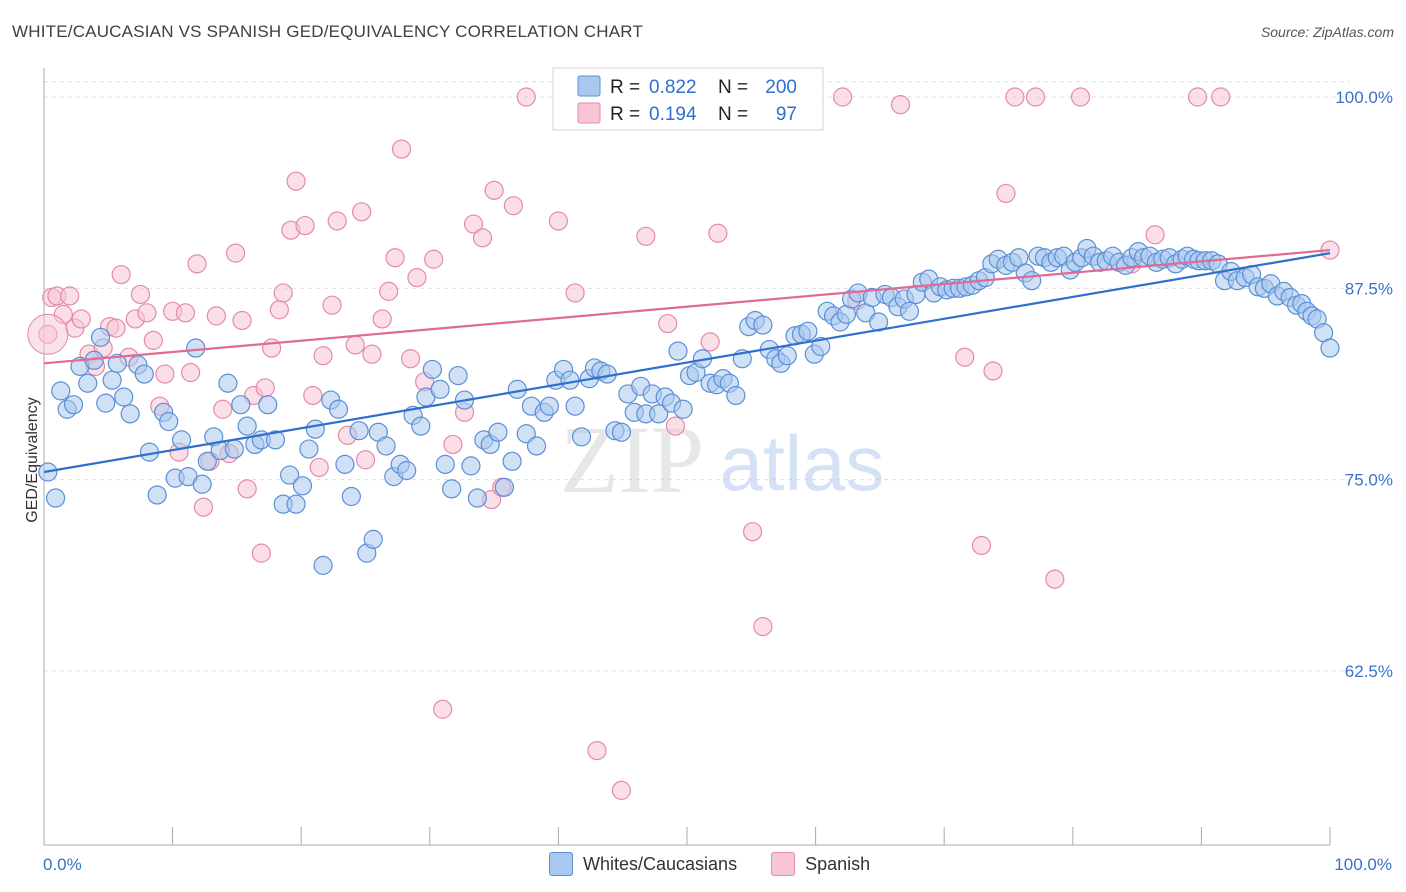 The width and height of the screenshot is (1406, 892). Describe the element at coordinates (1364, 97) in the screenshot. I see `y-tick-label: 100.0%` at that location.